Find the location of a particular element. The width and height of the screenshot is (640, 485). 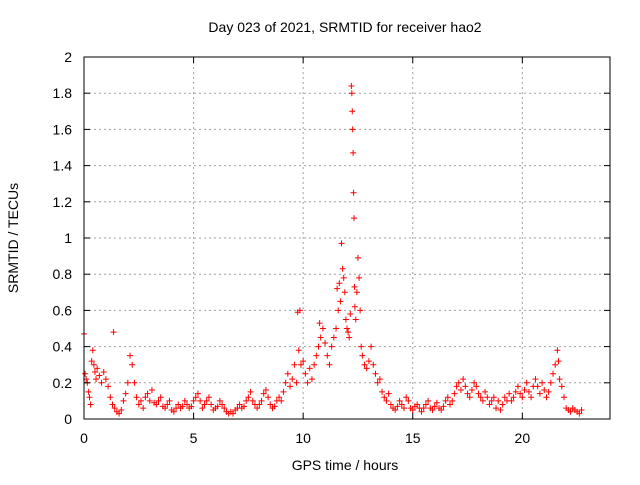

y-tick-label: 1.4 is located at coordinates (63, 166).